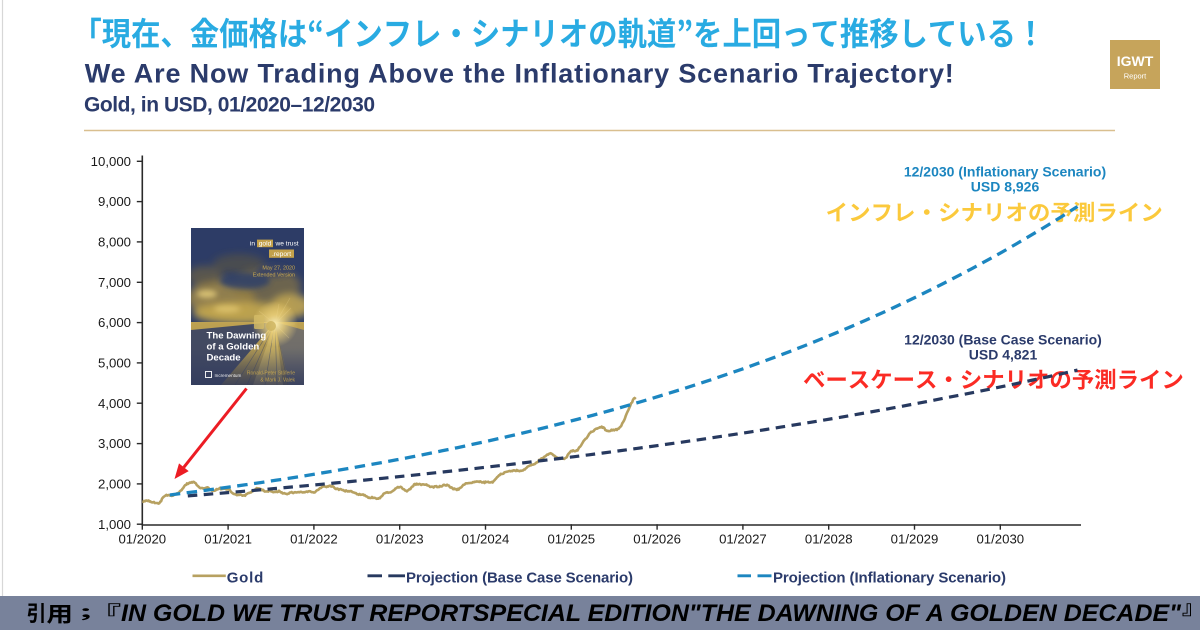  What do you see at coordinates (287, 244) in the screenshot?
I see `svg-text: we trust` at bounding box center [287, 244].